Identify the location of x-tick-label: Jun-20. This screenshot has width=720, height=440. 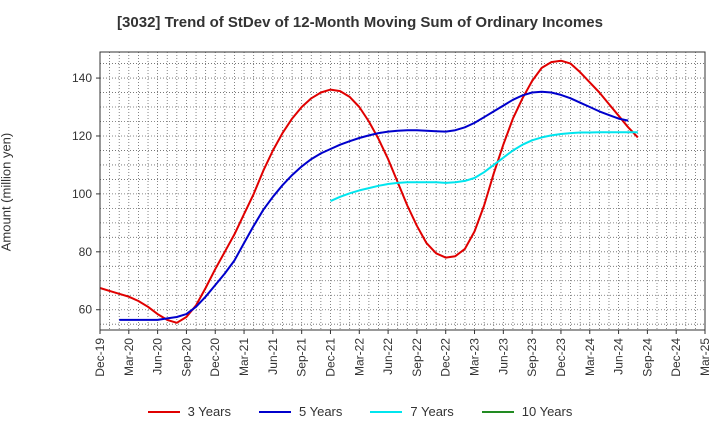
(158, 356).